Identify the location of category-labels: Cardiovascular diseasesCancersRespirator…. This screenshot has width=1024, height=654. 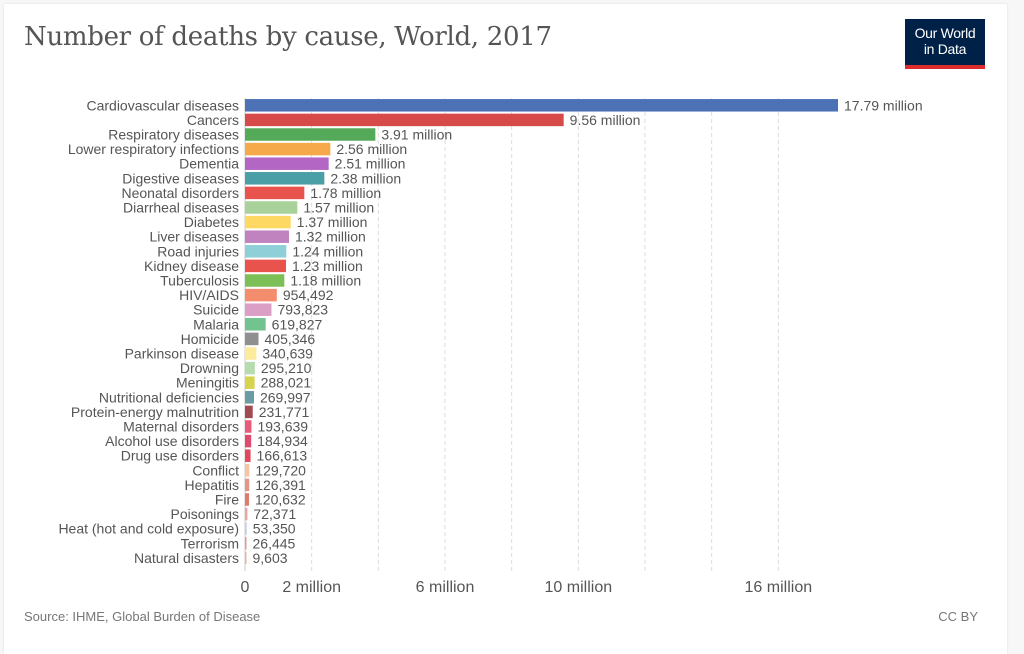
(148, 331).